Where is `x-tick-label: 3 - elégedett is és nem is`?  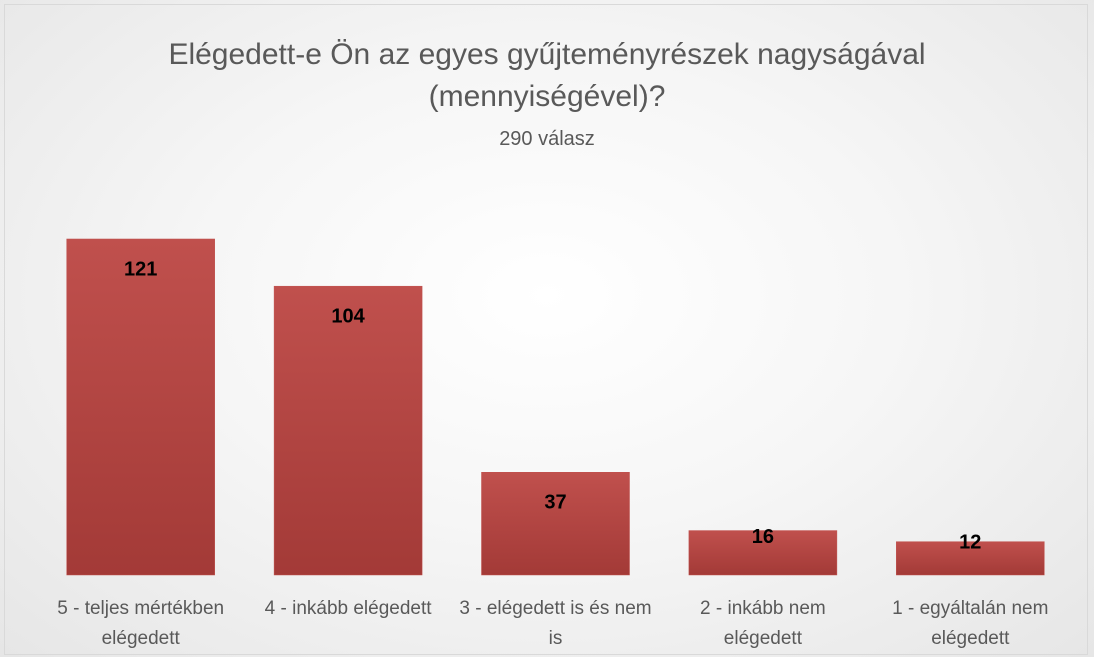
x-tick-label: 3 - elégedett is és nem is is located at coordinates (555, 623).